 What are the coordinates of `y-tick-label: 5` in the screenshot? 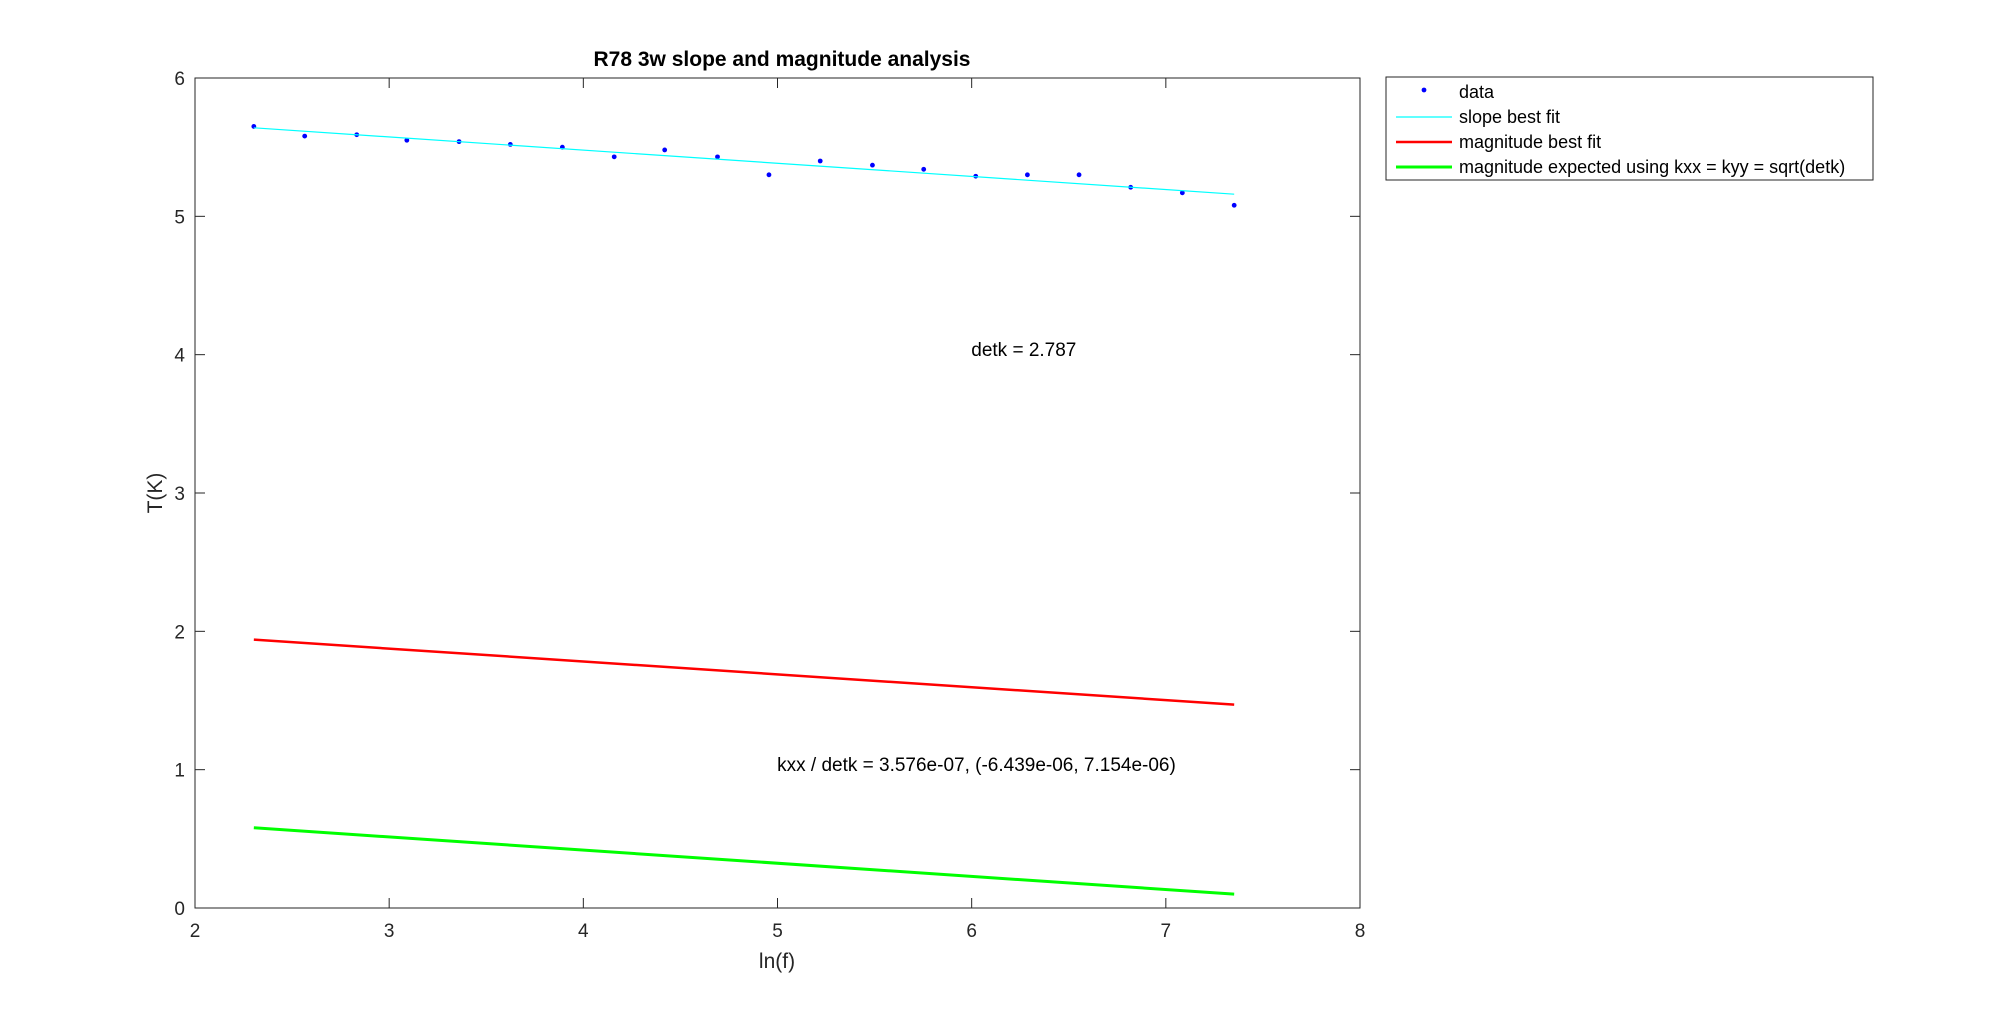 It's located at (179, 217).